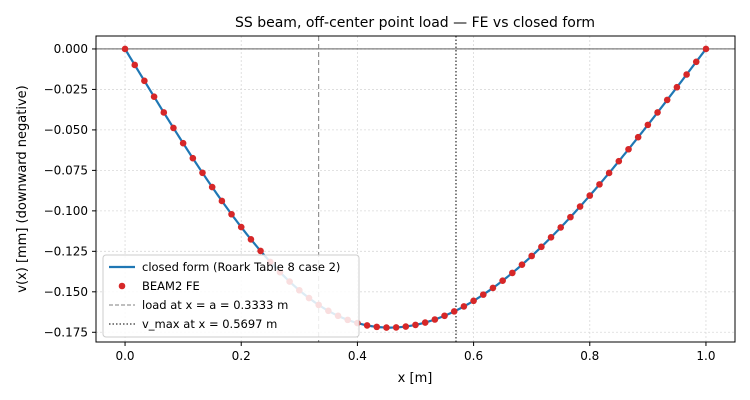 The height and width of the screenshot is (400, 750). I want to click on legend-label: closed form (Roark Table 8 case 2), so click(241, 267).